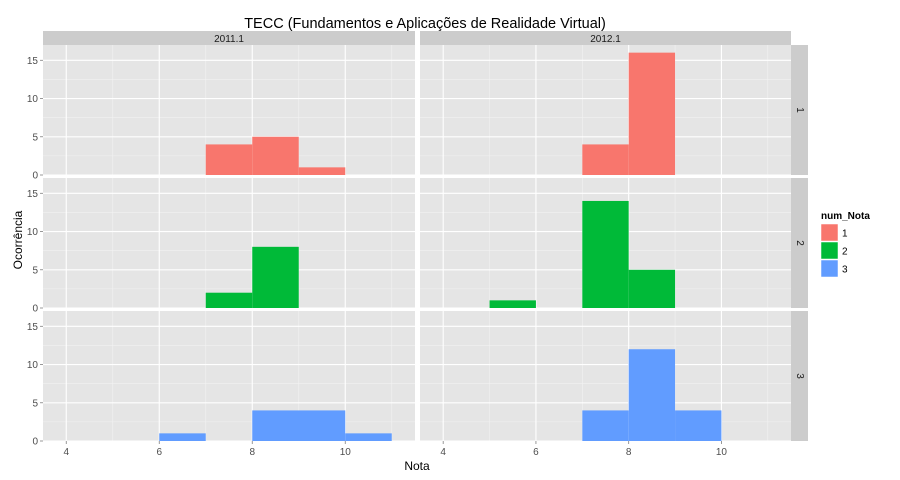  Describe the element at coordinates (299, 425) in the screenshot. I see `bar-3-2011.1-x8-10` at that location.